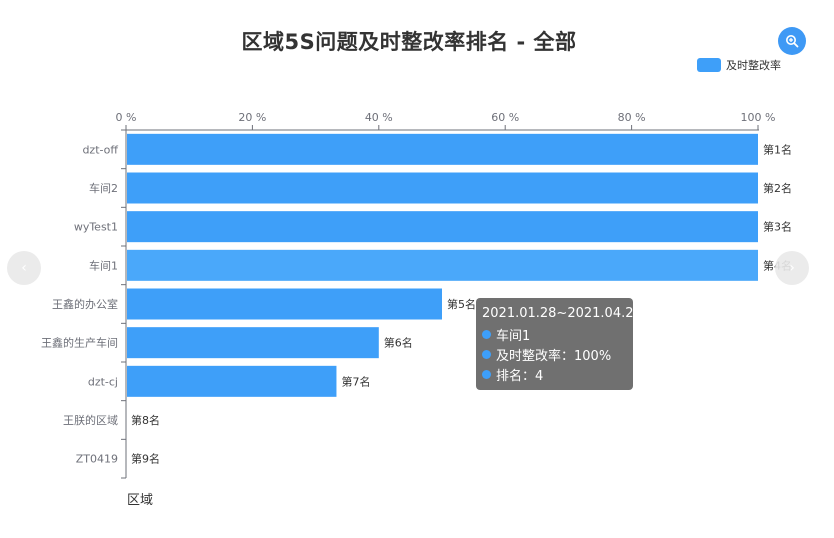 The image size is (834, 538). I want to click on tooltip-title: 2021.01.28~2021.04.28, so click(562, 313).